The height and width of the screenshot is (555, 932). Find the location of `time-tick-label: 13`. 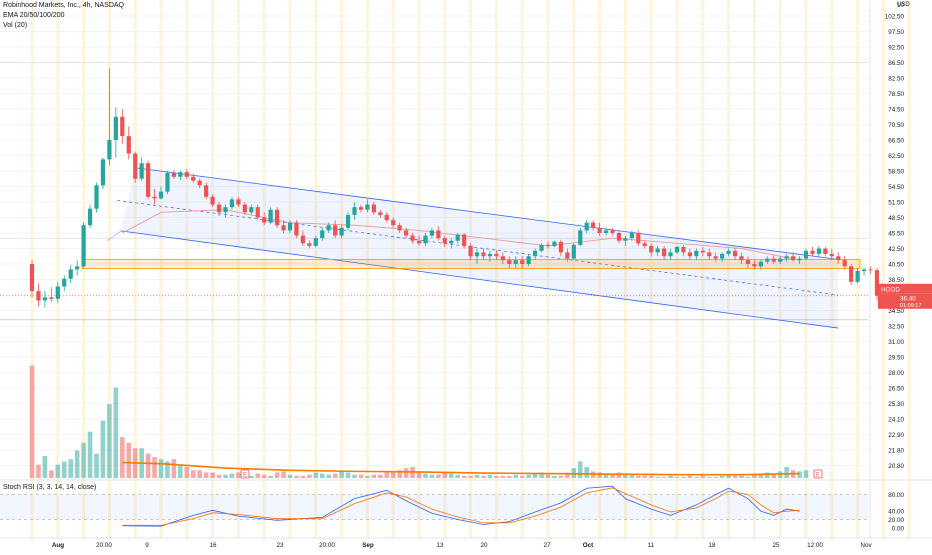

time-tick-label: 13 is located at coordinates (440, 545).